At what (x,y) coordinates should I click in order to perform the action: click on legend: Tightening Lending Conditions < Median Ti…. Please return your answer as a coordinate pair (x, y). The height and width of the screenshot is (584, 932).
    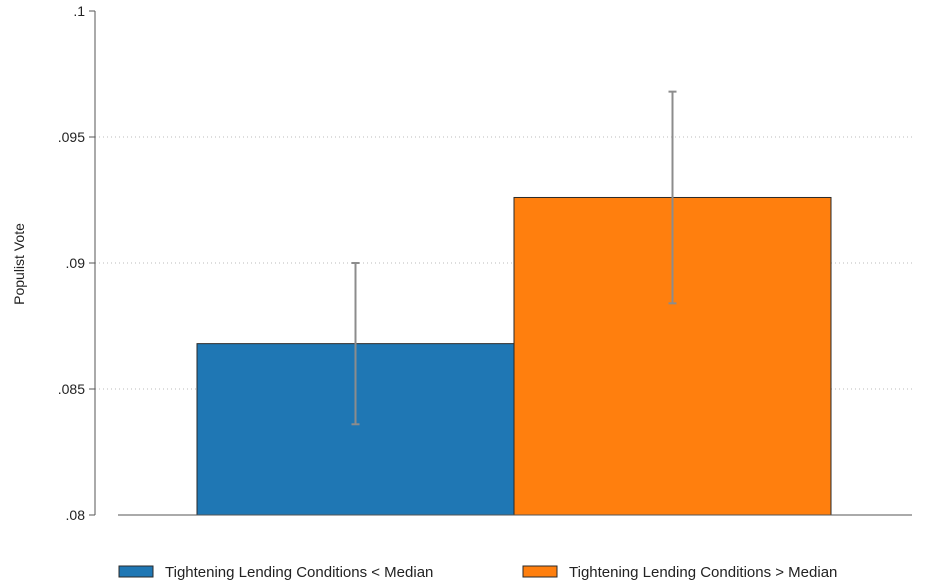
    Looking at the image, I should click on (477, 572).